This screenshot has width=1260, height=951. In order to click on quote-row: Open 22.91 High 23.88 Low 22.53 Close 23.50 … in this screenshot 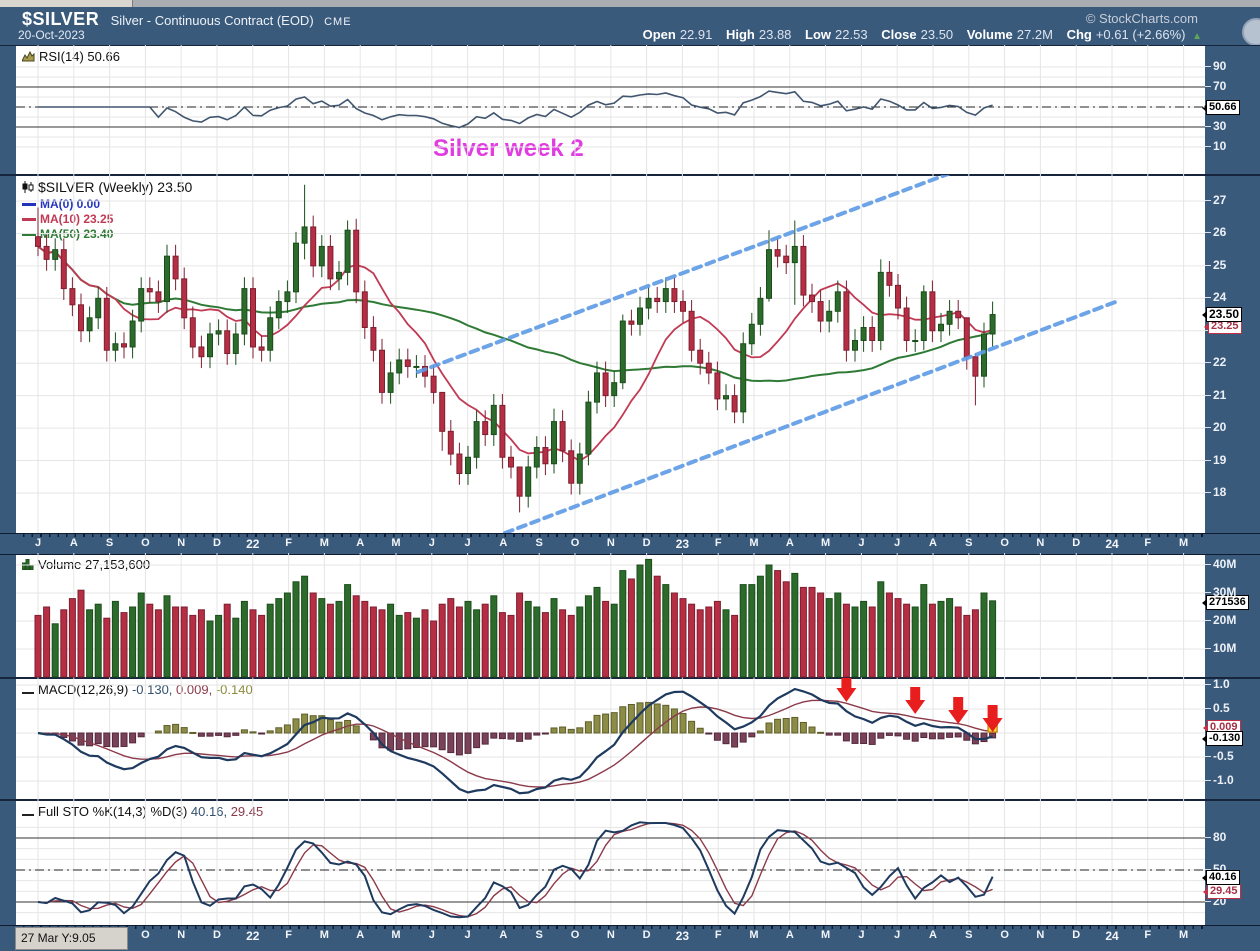, I will do `click(917, 34)`.